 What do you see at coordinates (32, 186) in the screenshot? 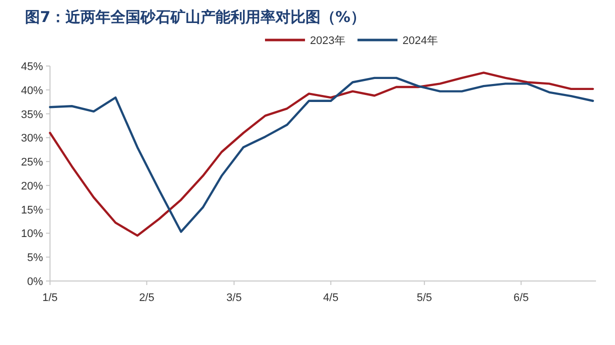
I see `y-tick-label: 20%` at bounding box center [32, 186].